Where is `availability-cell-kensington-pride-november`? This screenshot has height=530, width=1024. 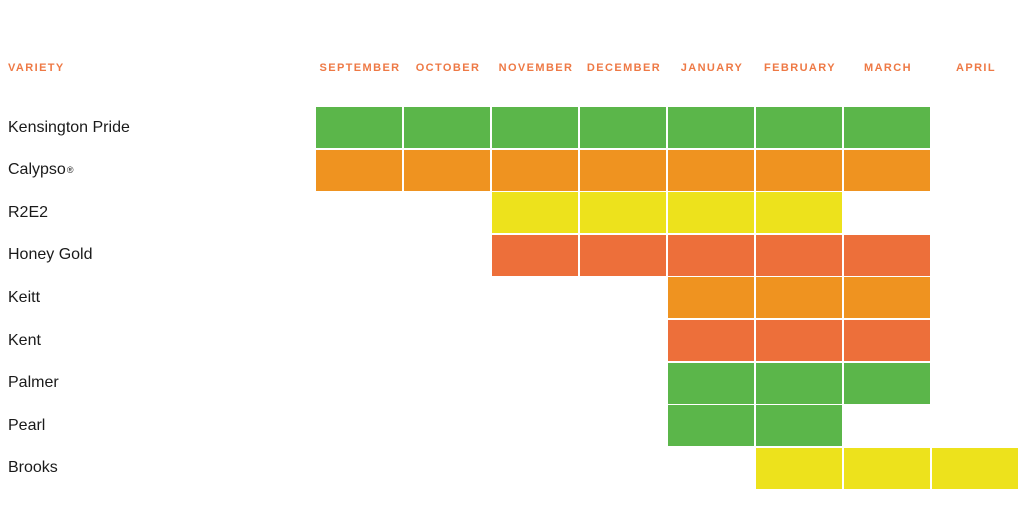 availability-cell-kensington-pride-november is located at coordinates (535, 127).